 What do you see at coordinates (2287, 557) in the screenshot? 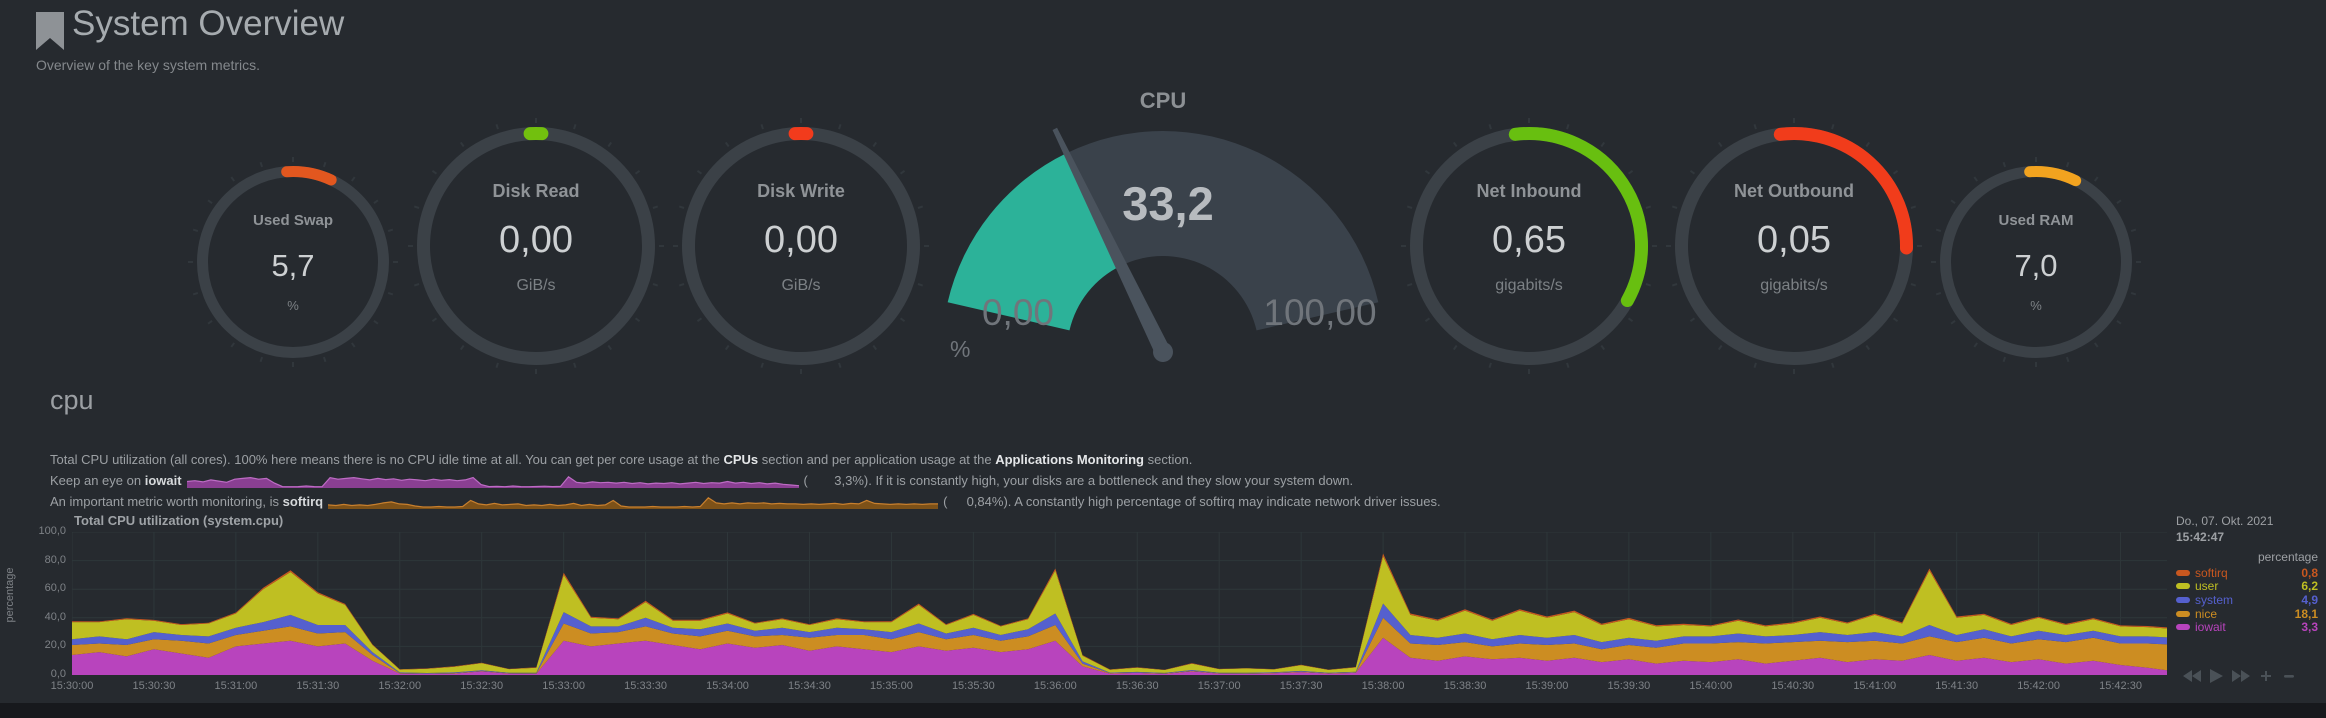
I see `legend-unit-label: percentage` at bounding box center [2287, 557].